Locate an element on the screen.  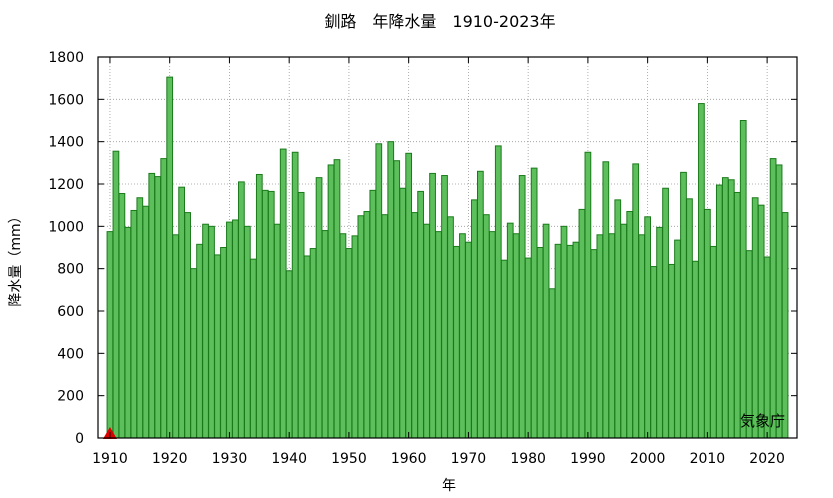
bar-1927 is located at coordinates (211, 332).